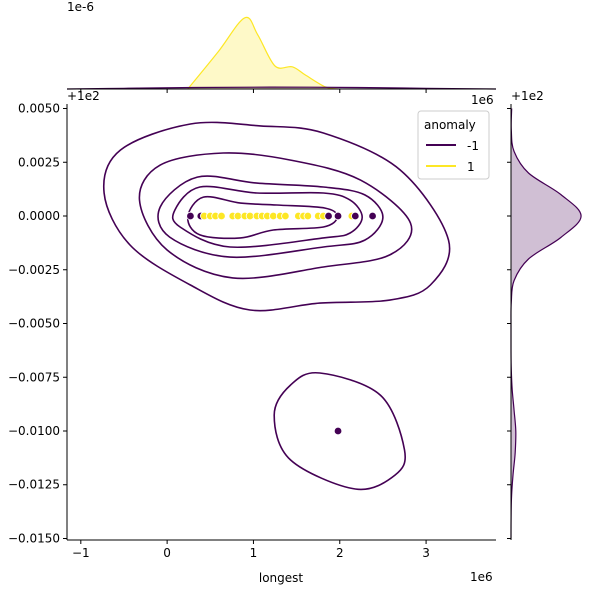 The image size is (600, 604). What do you see at coordinates (34, 270) in the screenshot?
I see `y-tick-label: −0.0025` at bounding box center [34, 270].